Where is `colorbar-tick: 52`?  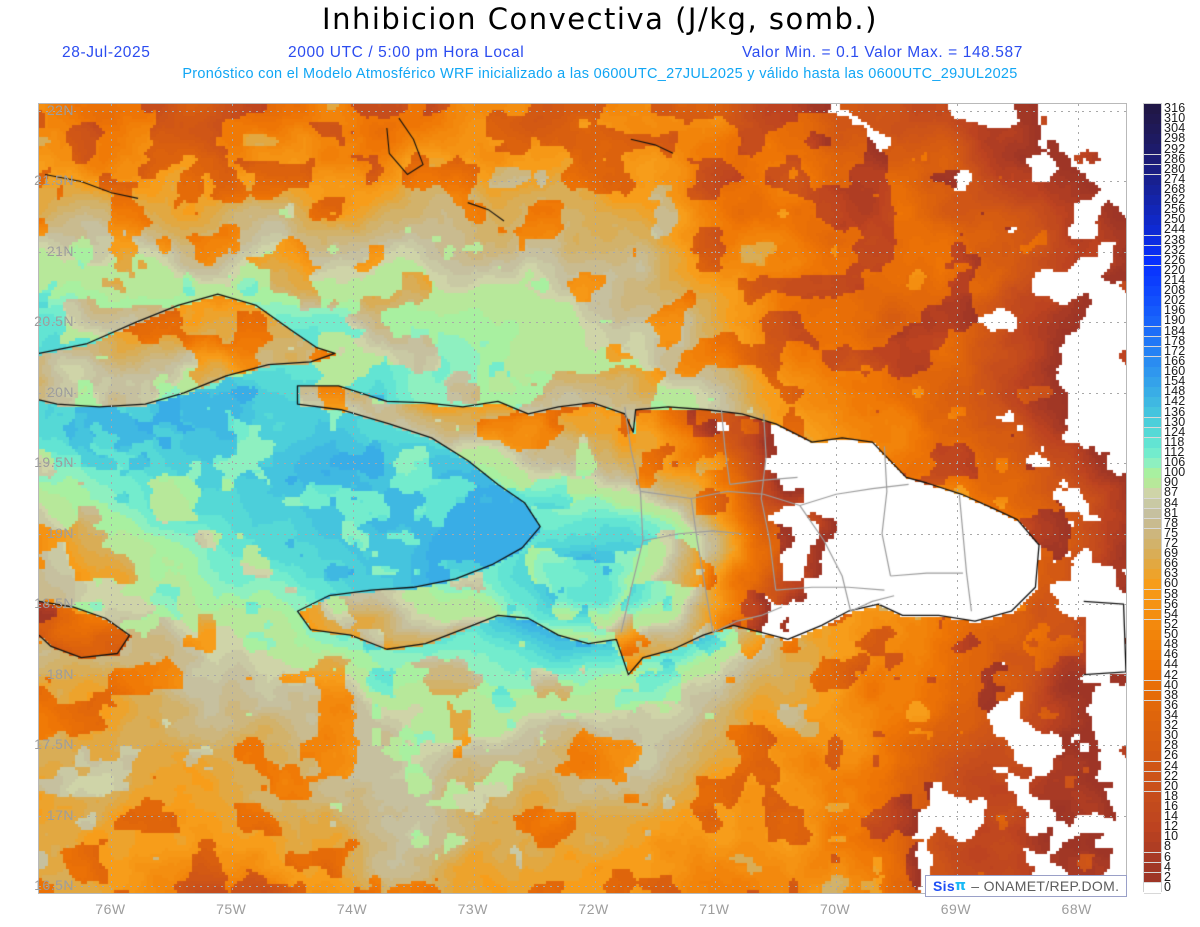 colorbar-tick: 52 is located at coordinates (1171, 623).